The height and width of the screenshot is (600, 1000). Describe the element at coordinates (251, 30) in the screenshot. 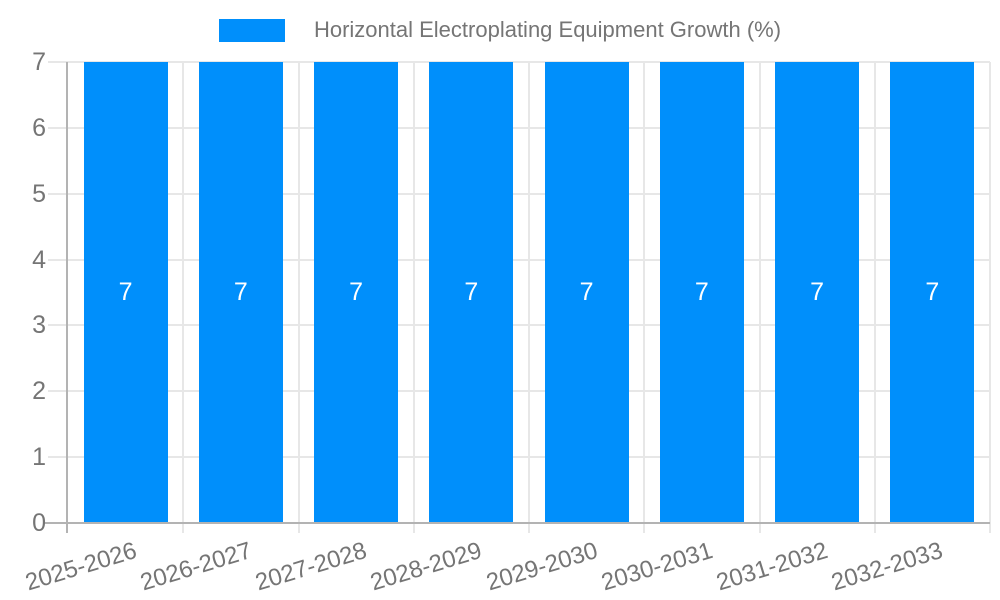

I see `legend-swatch` at that location.